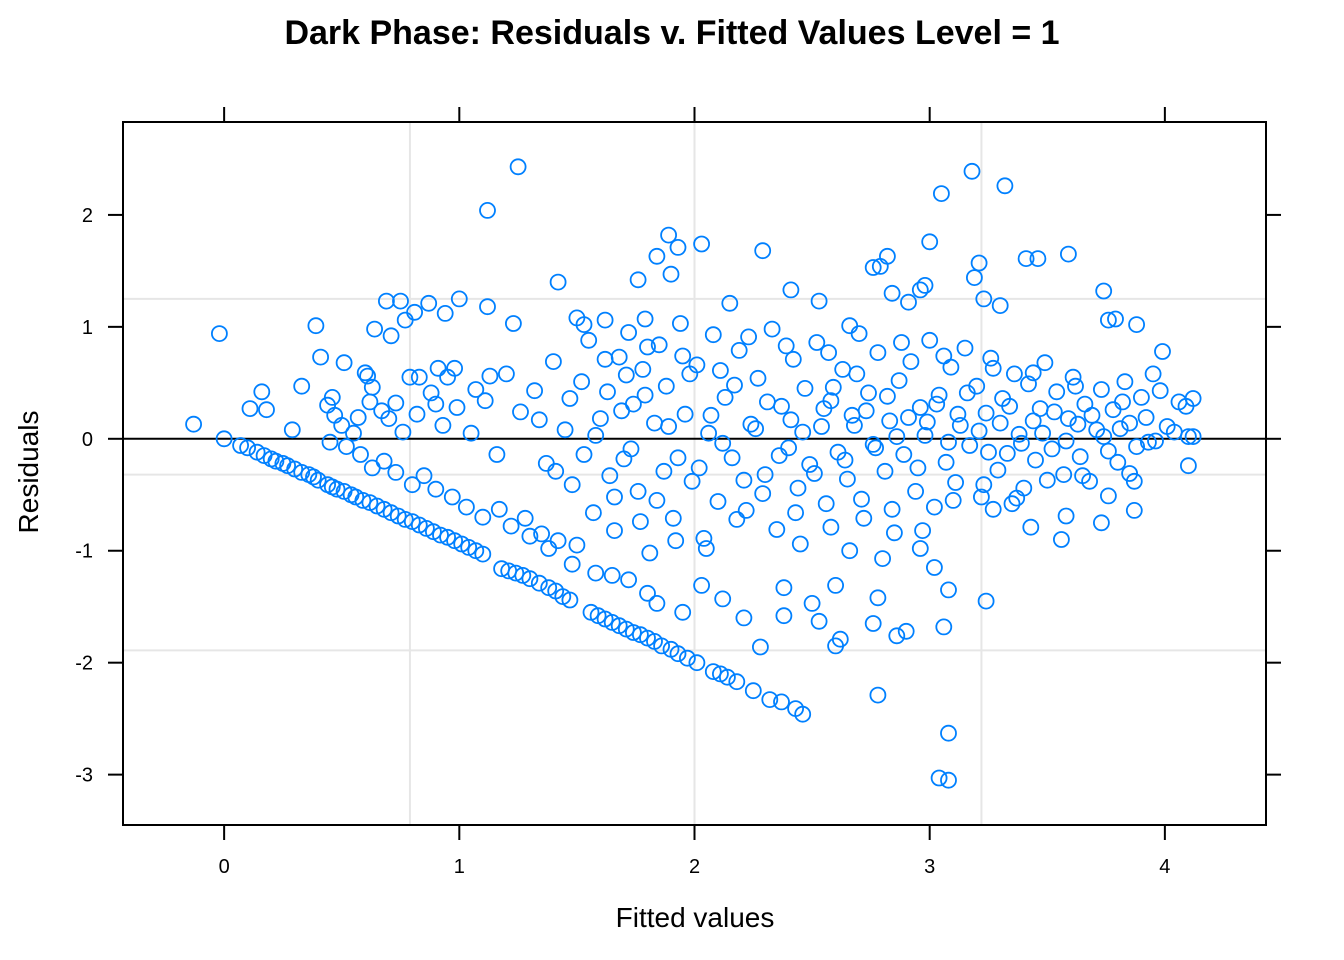  Describe the element at coordinates (224, 867) in the screenshot. I see `x-tick-label: 0` at that location.